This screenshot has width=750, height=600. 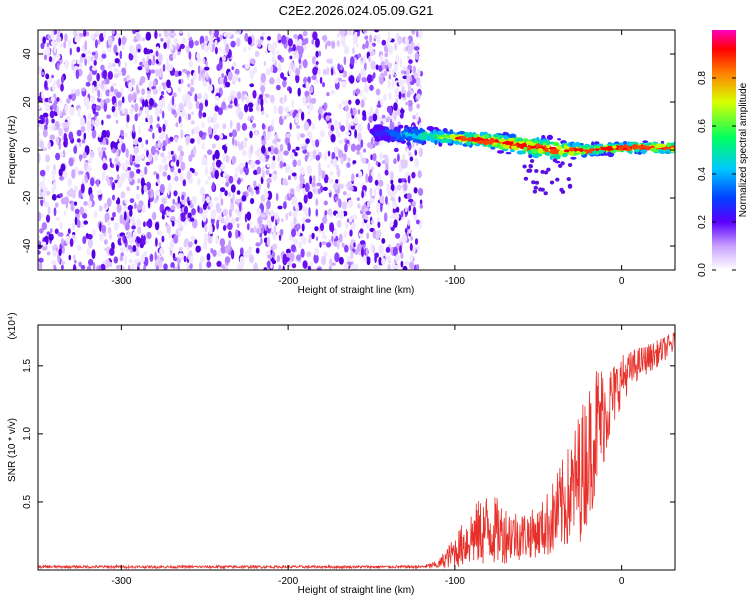 I want to click on x-tick-label: -100, so click(x=455, y=581).